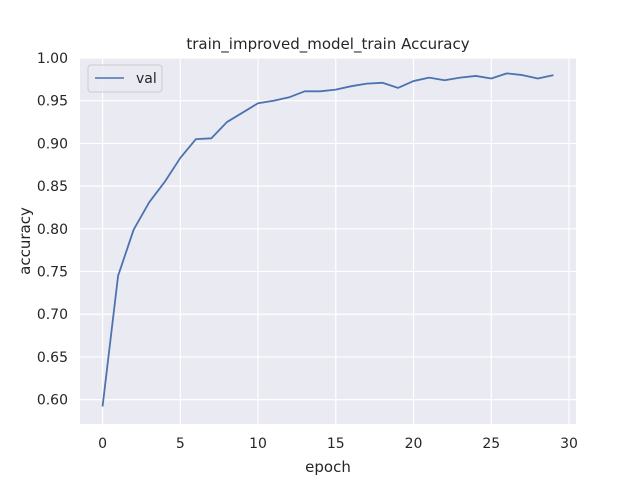 The image size is (640, 480). Describe the element at coordinates (52, 102) in the screenshot. I see `y-tick-label: 0.95` at that location.